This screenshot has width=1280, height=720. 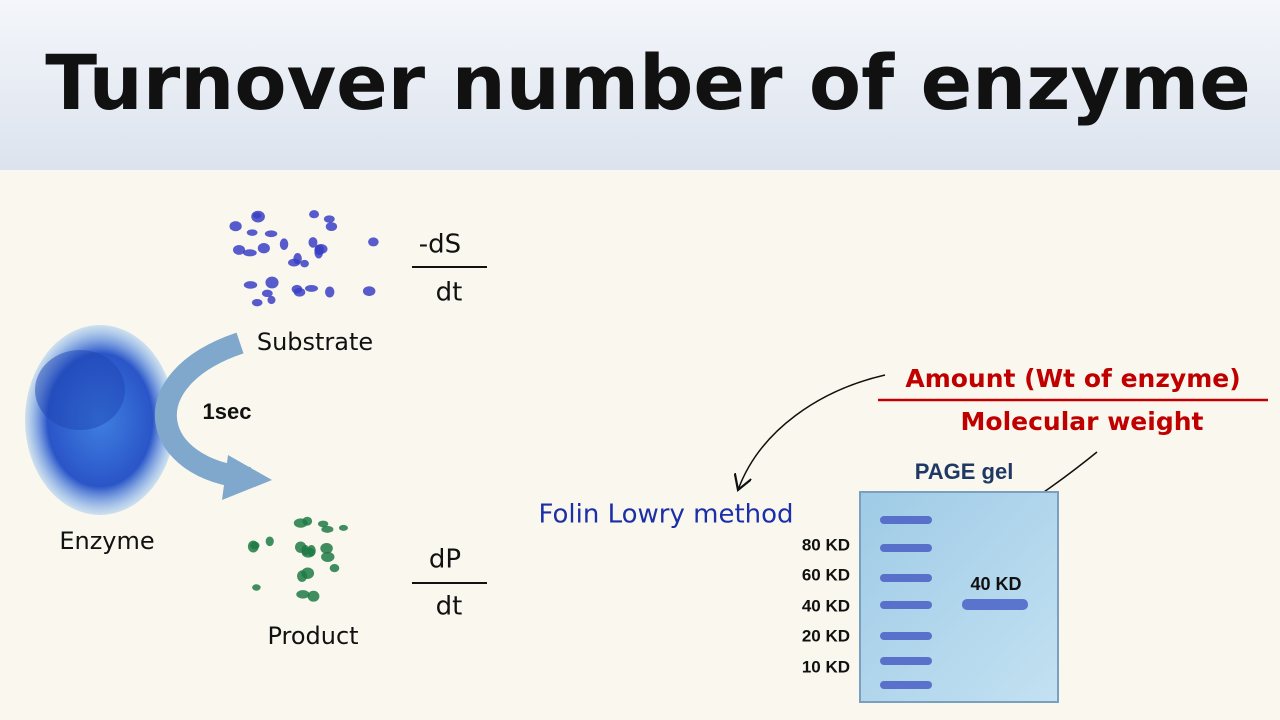 I want to click on reaction-arrowhead, so click(x=247, y=477).